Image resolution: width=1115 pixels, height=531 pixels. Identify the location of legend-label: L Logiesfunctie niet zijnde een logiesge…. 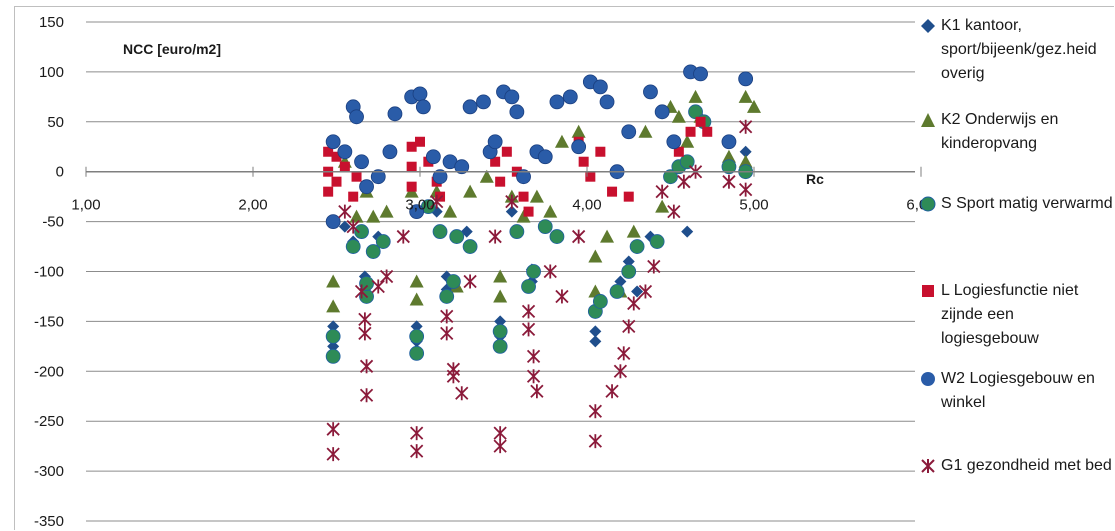
(1010, 314).